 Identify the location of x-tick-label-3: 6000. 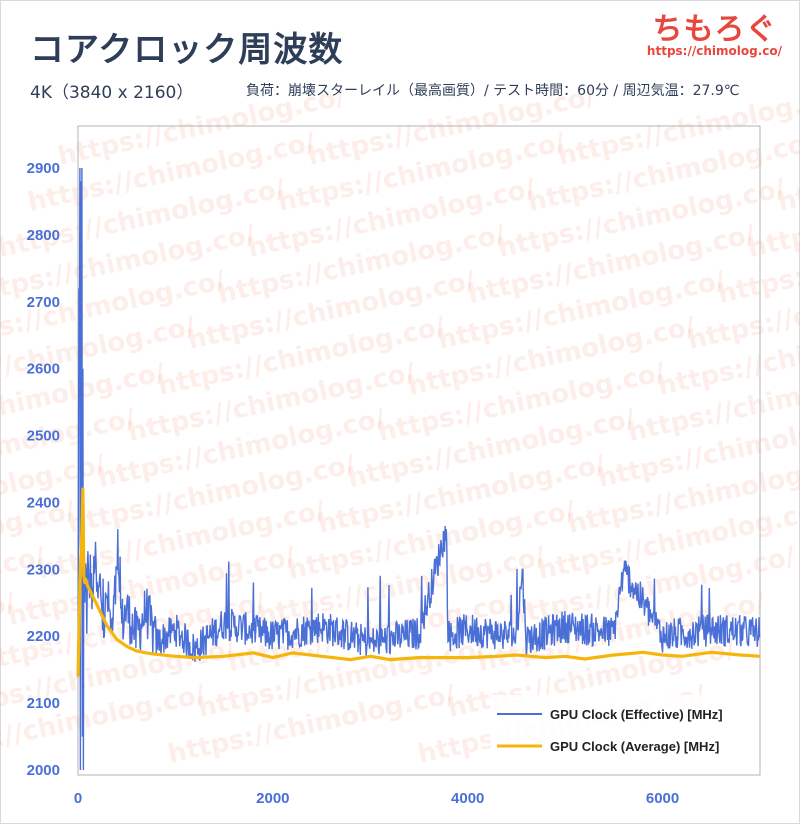
(662, 798).